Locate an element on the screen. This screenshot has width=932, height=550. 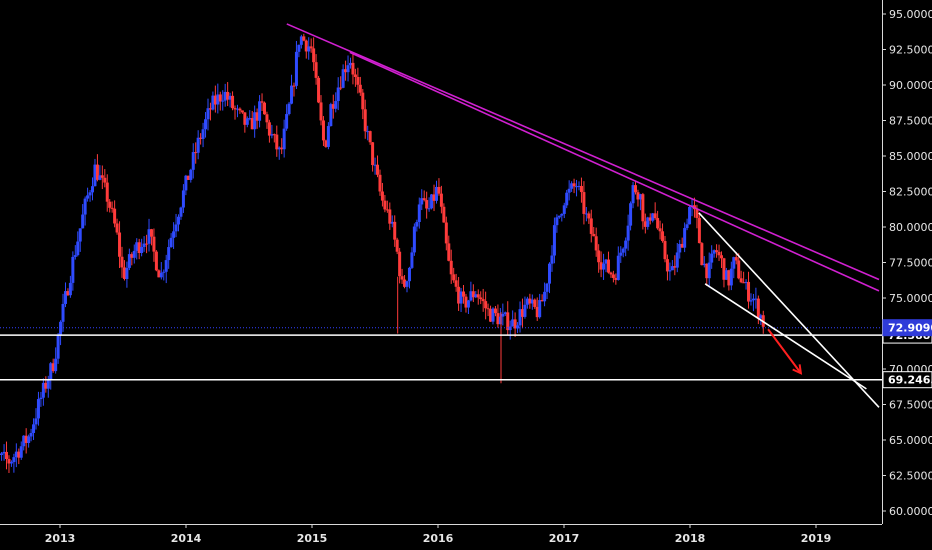
wedge-lower-line is located at coordinates (785, 336).